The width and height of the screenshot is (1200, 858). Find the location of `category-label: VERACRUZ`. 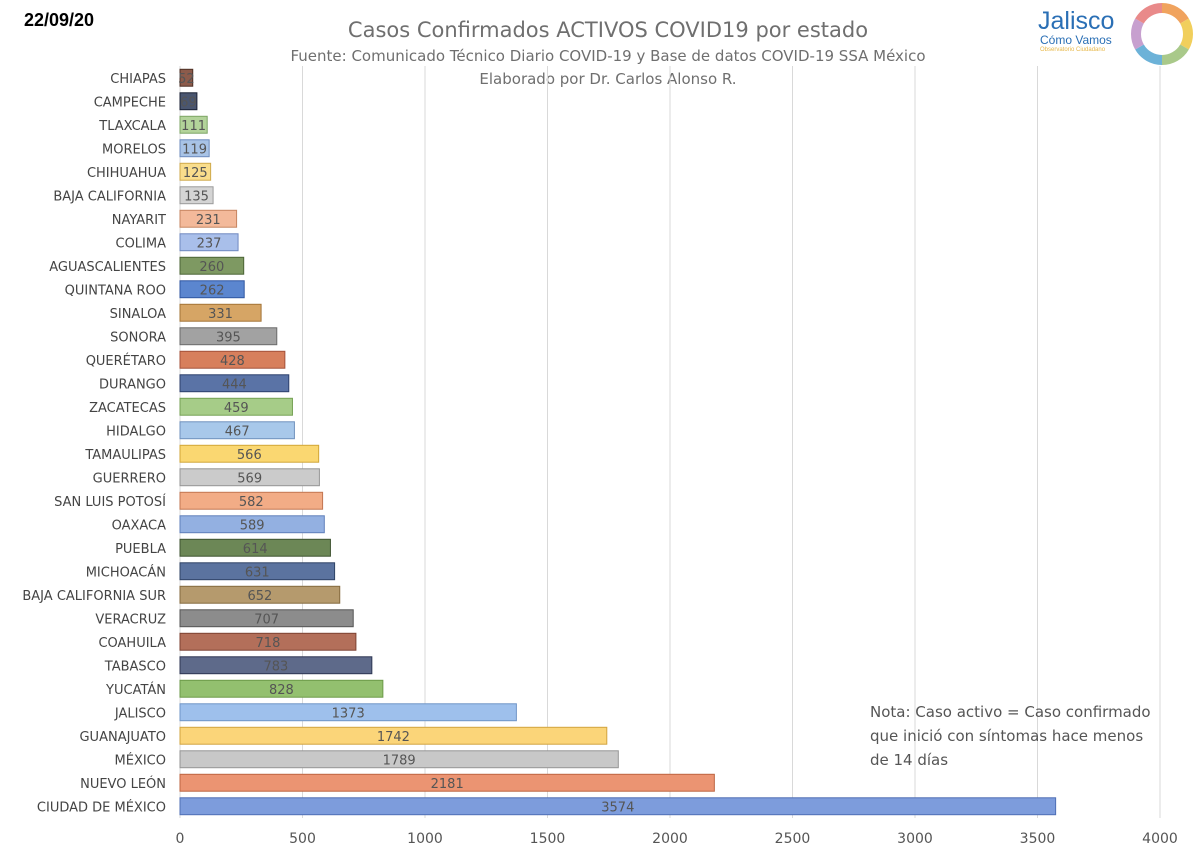

category-label: VERACRUZ is located at coordinates (130, 619).